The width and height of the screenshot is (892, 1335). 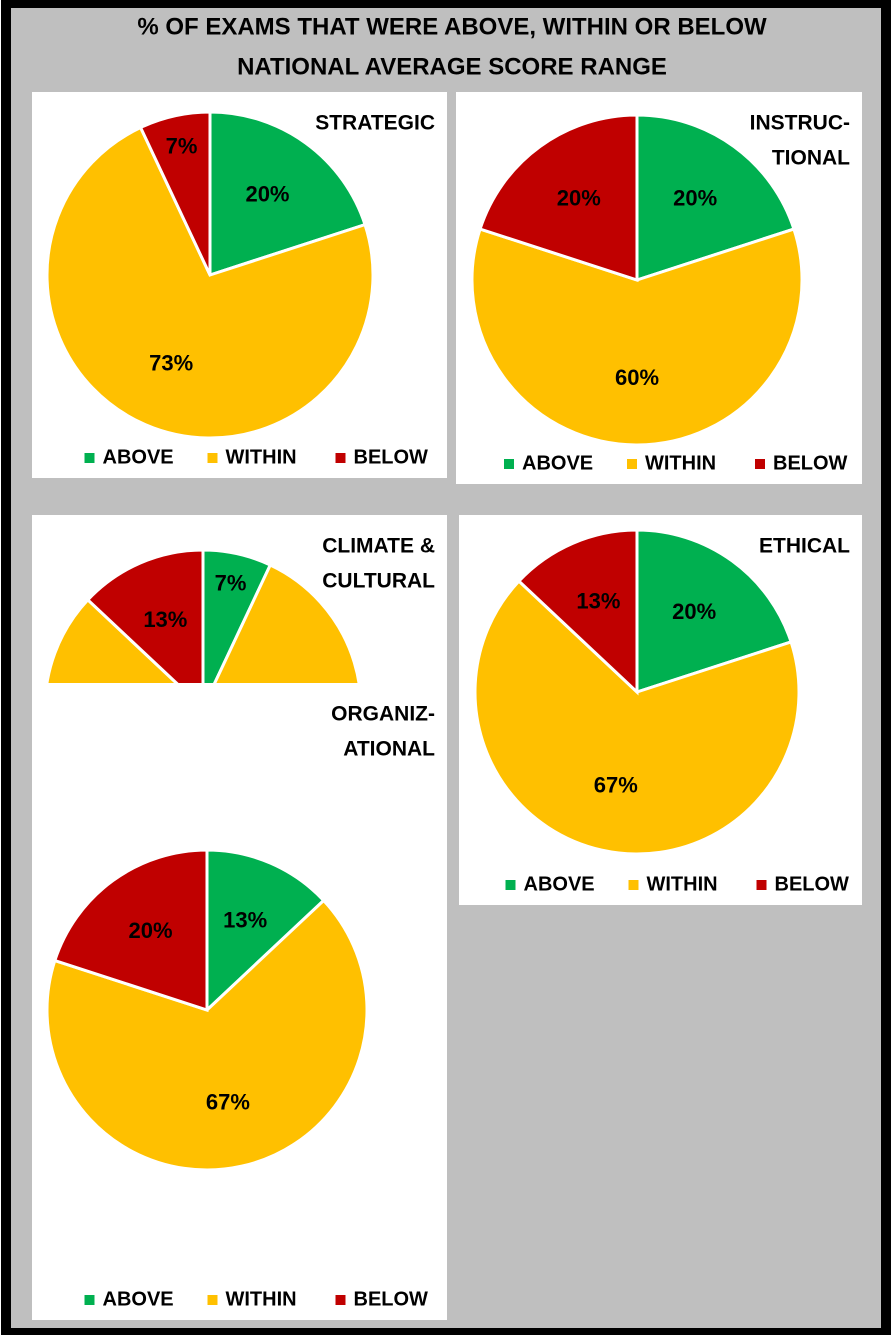 What do you see at coordinates (811, 158) in the screenshot?
I see `chart-title: TIONAL` at bounding box center [811, 158].